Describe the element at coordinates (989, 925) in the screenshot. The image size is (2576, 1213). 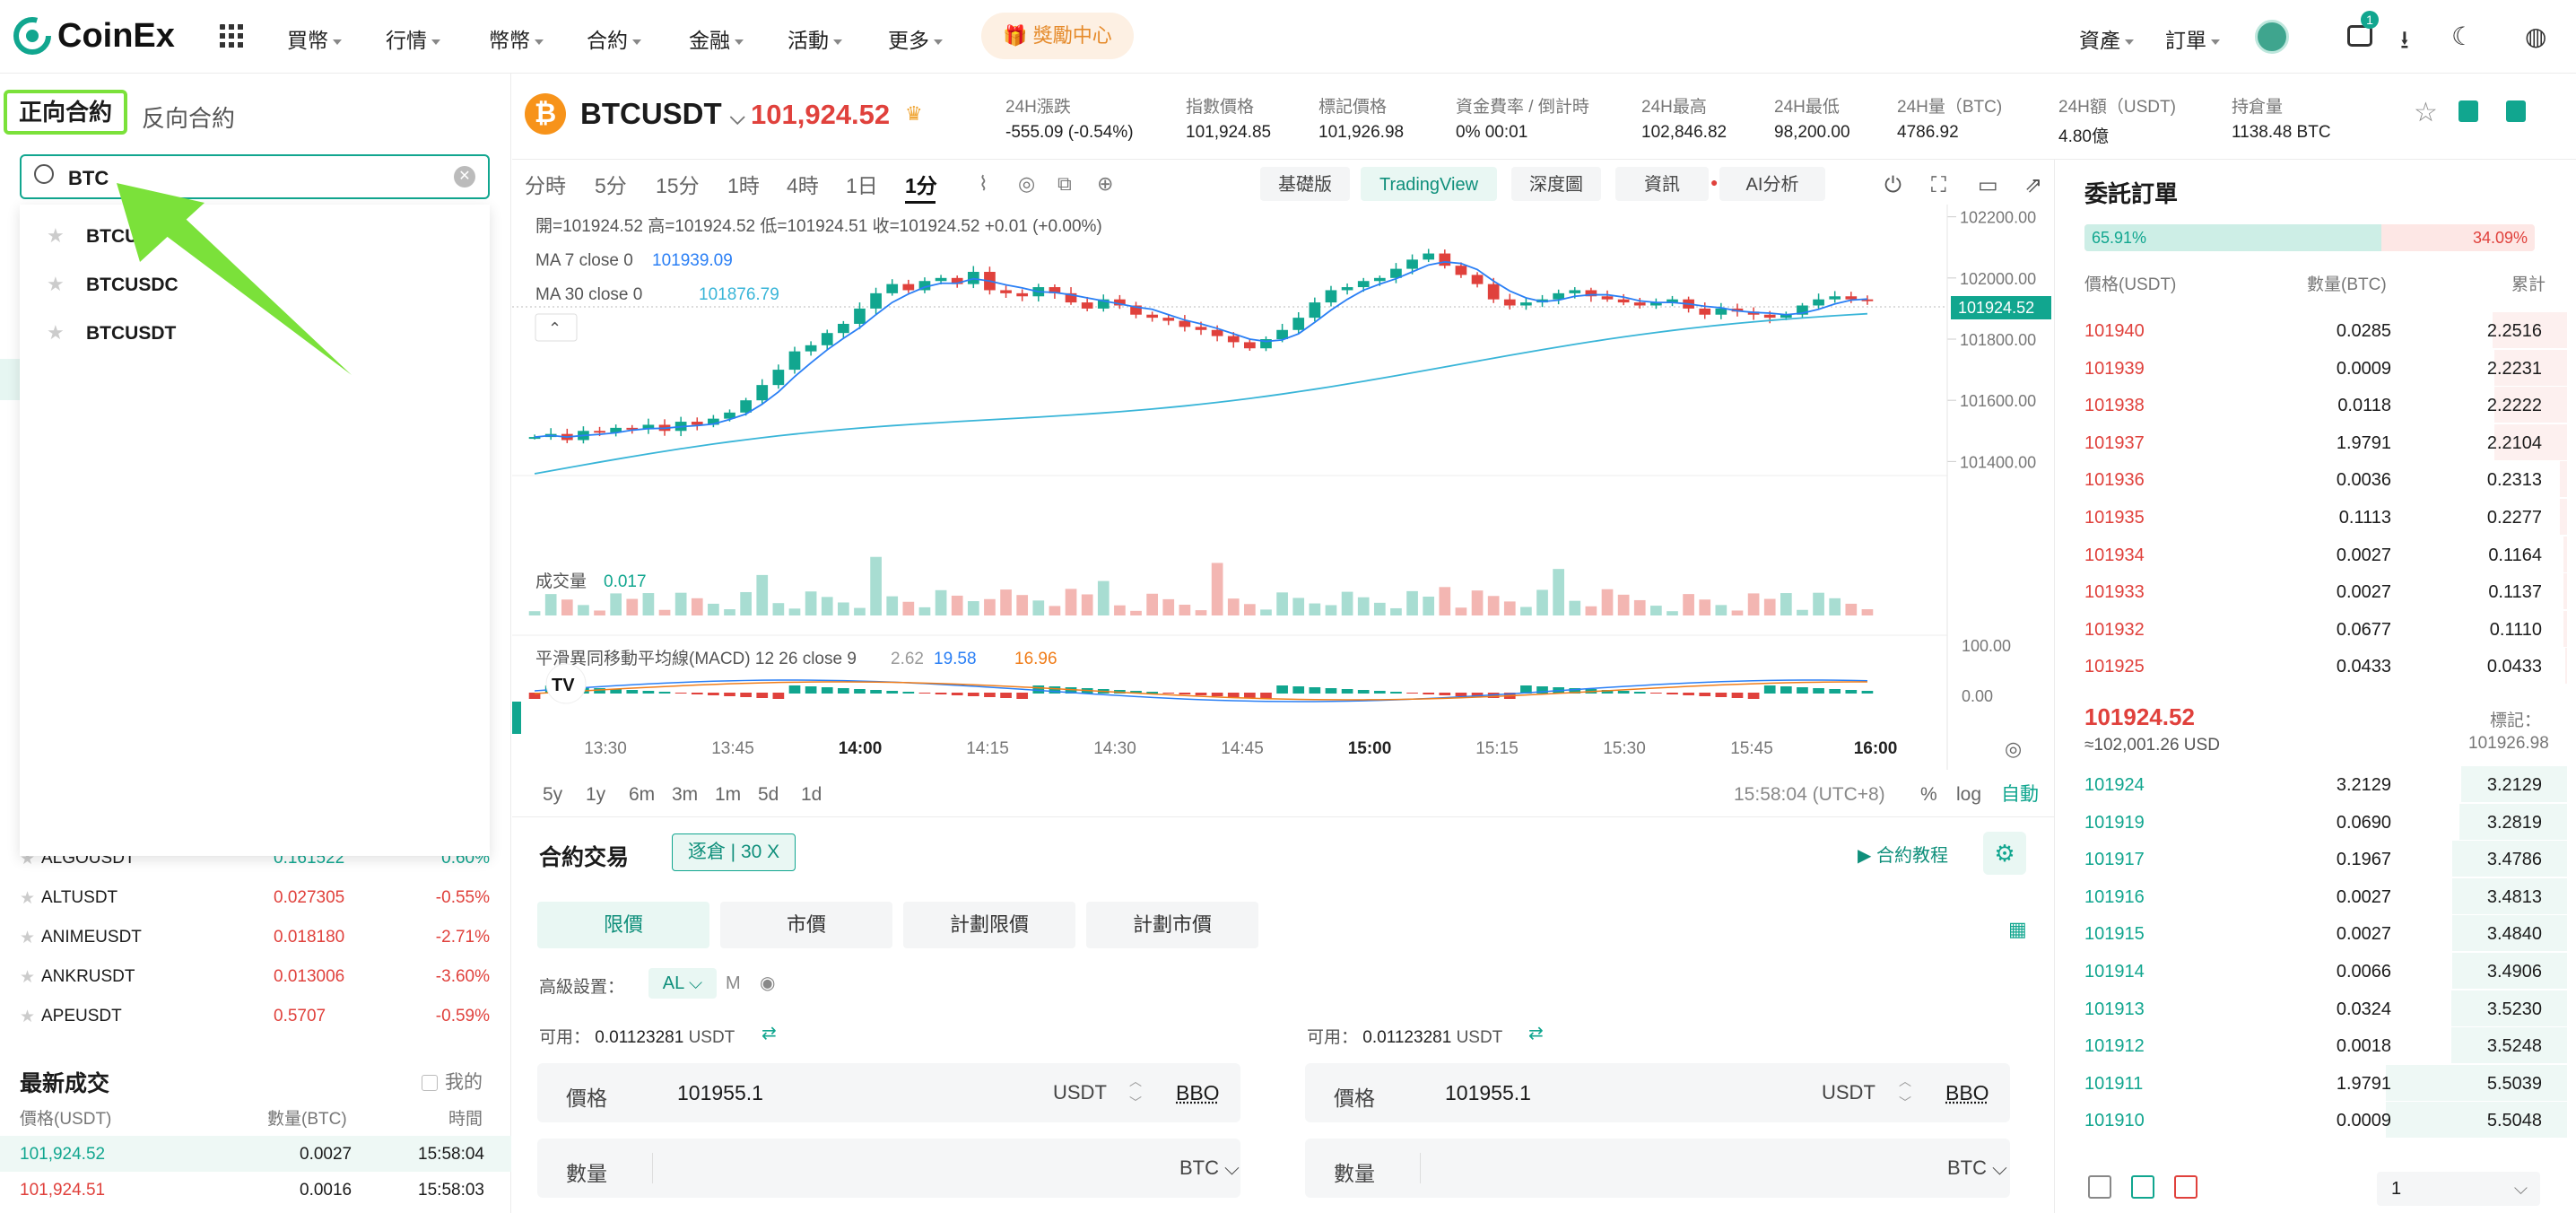
I see `order-type-tab: 計劃限價` at that location.